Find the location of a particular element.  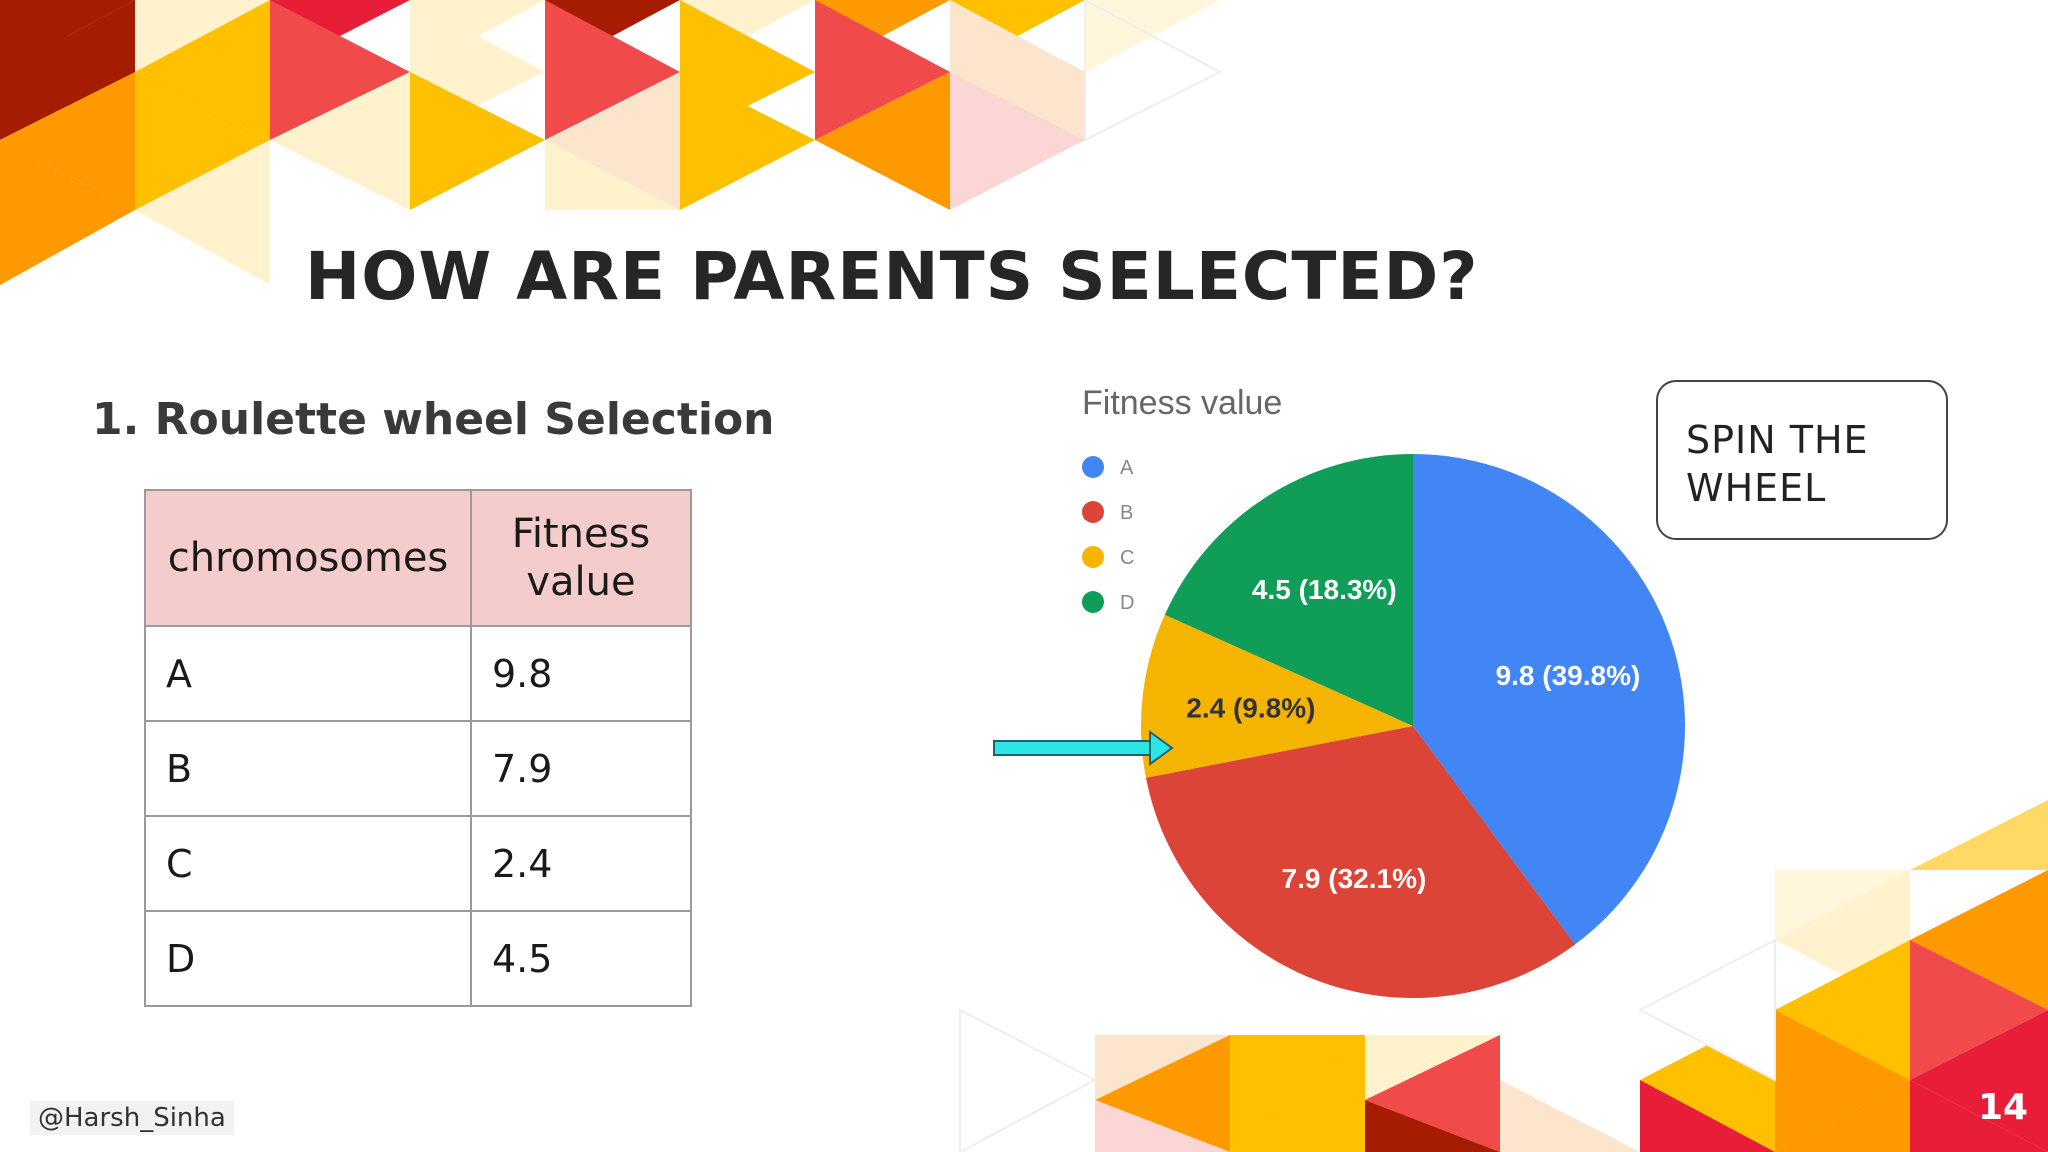

spin-label-line2: WHEEL is located at coordinates (1756, 488).